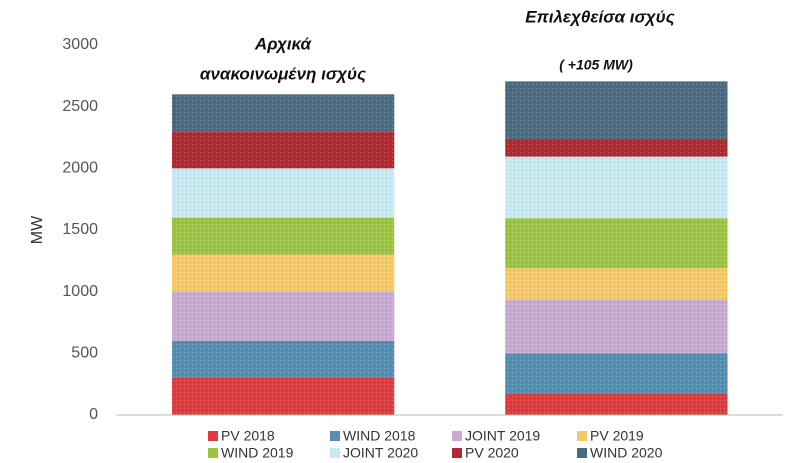 The image size is (788, 463). Describe the element at coordinates (599, 16) in the screenshot. I see `annotation: Επιλεχθείσα ισχύς` at that location.